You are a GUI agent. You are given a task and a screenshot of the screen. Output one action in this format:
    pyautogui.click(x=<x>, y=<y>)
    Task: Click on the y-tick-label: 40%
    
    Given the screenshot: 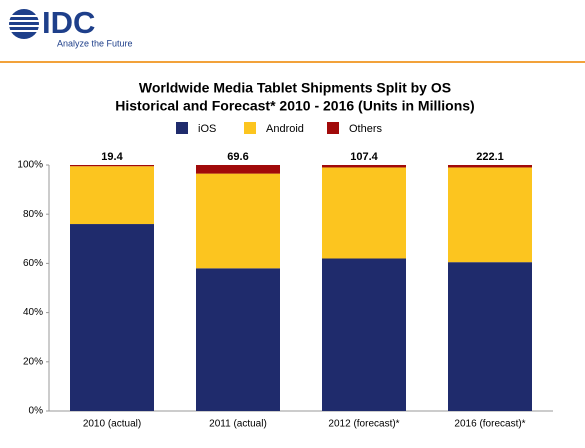 What is the action you would take?
    pyautogui.click(x=33, y=312)
    